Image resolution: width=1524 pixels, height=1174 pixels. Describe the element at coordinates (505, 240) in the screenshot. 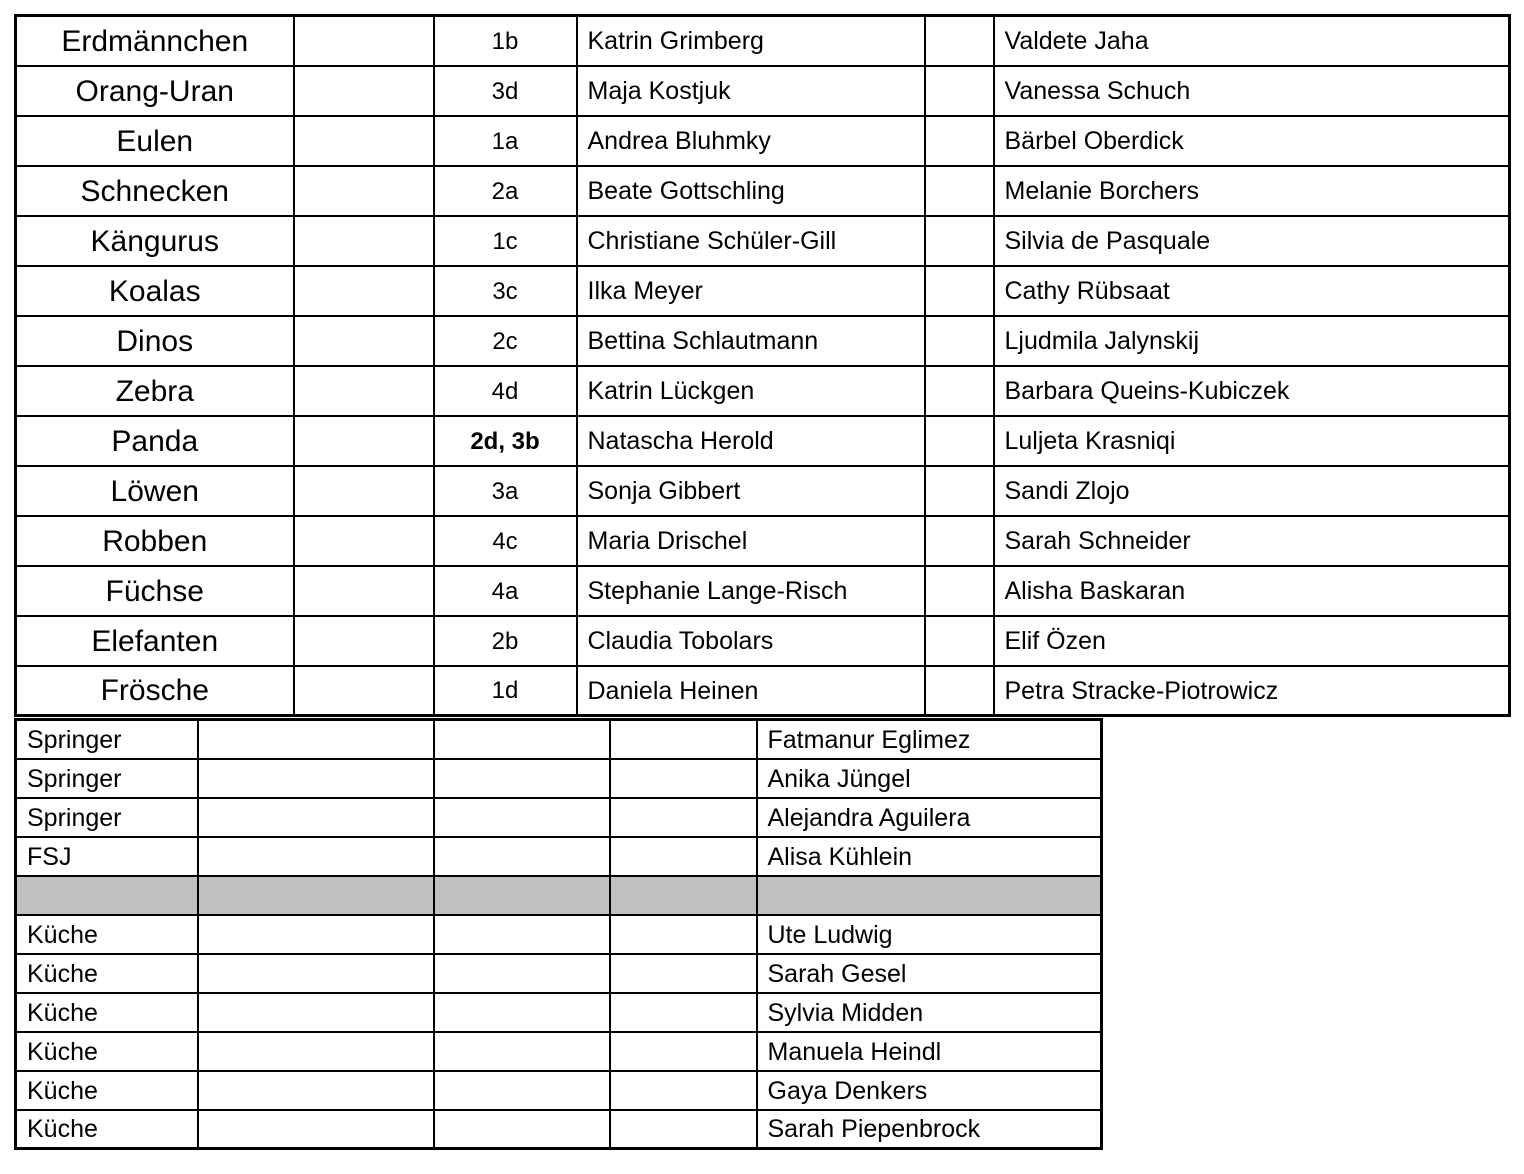

I see `class-code-cell: 1c` at that location.